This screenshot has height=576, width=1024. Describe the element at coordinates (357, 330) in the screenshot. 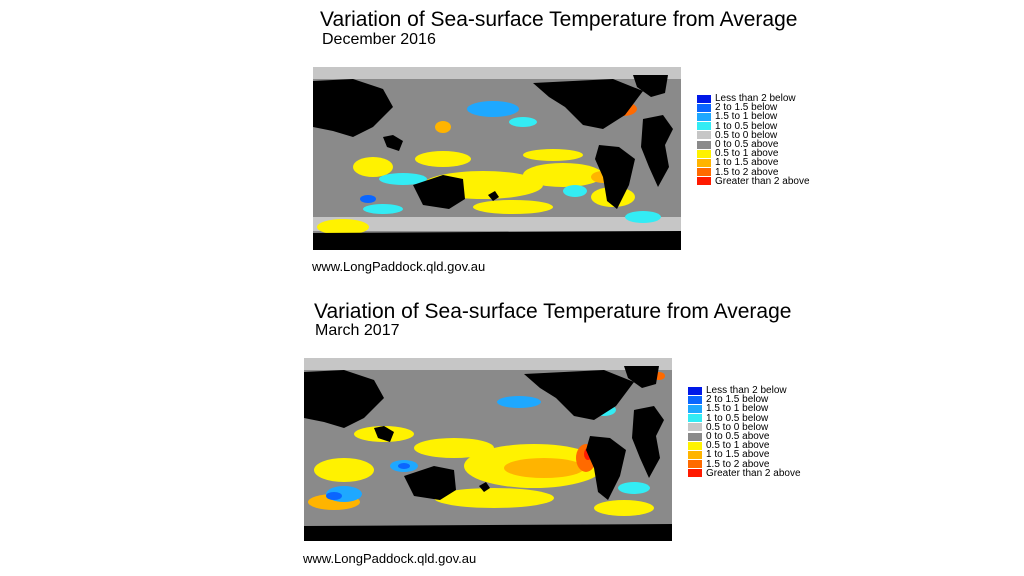

I see `panel-subtitle: March 2017` at that location.